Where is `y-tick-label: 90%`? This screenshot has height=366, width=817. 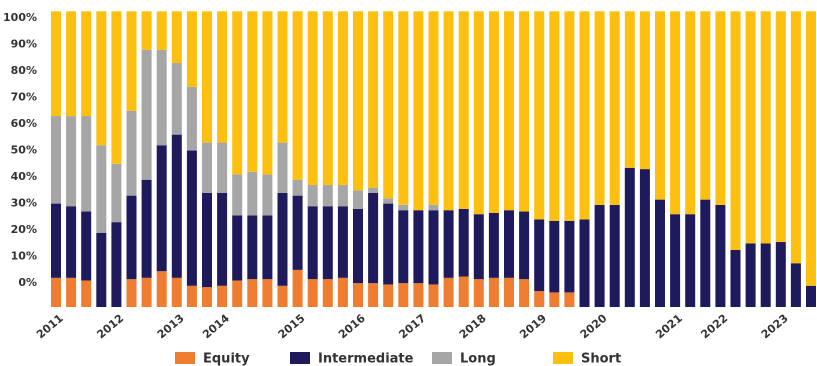 y-tick-label: 90% is located at coordinates (24, 43).